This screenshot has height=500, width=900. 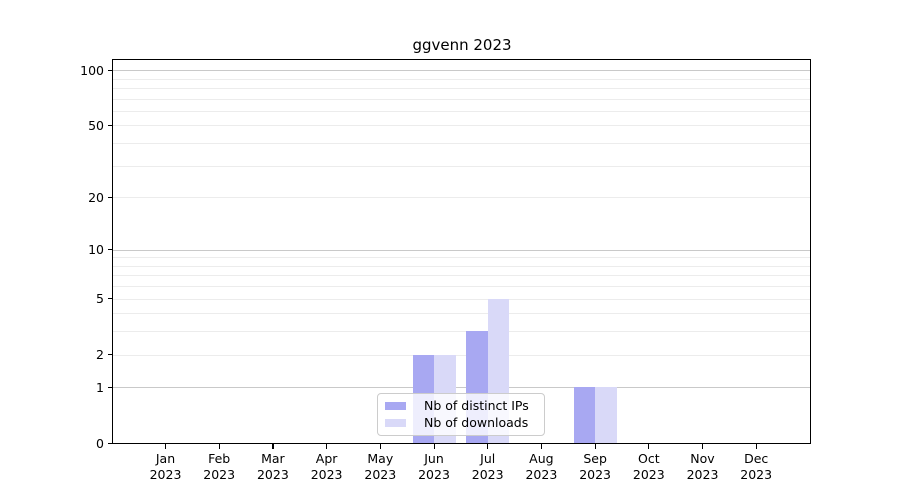 What do you see at coordinates (702, 466) in the screenshot?
I see `x-tick-label: Nov 2023` at bounding box center [702, 466].